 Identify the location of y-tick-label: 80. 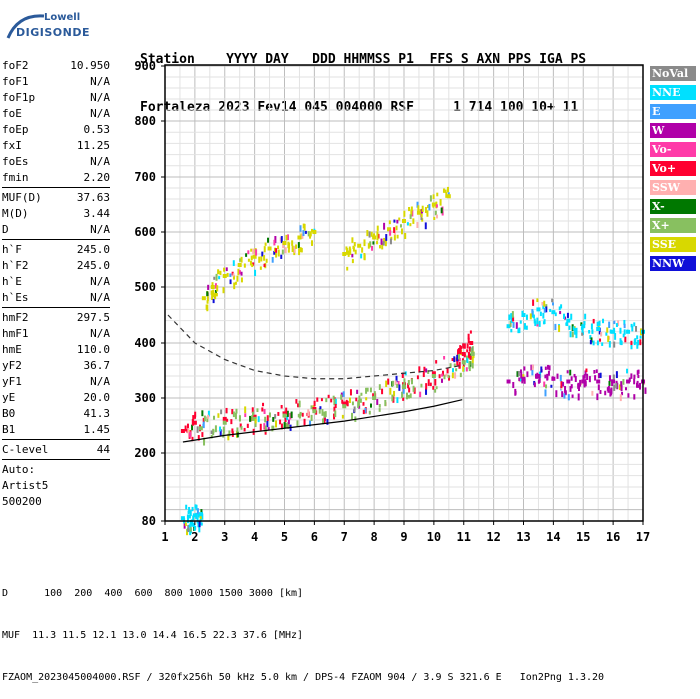
(149, 521).